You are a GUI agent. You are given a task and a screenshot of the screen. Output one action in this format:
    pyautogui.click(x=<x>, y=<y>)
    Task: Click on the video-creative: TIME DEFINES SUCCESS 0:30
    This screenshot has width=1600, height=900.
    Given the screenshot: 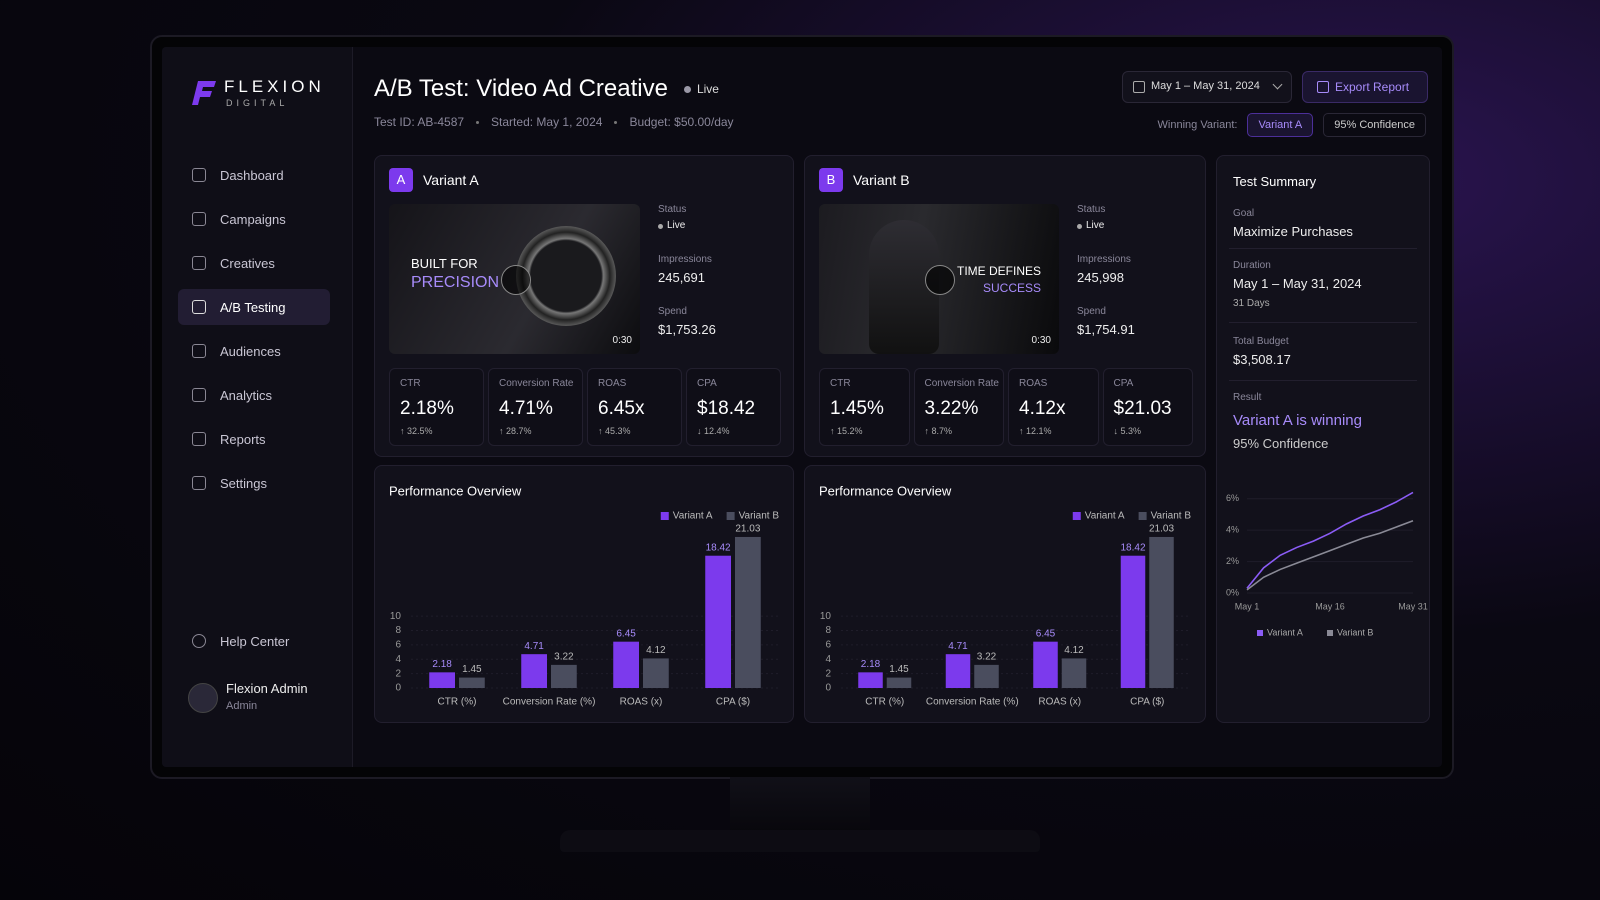 What is the action you would take?
    pyautogui.click(x=939, y=279)
    